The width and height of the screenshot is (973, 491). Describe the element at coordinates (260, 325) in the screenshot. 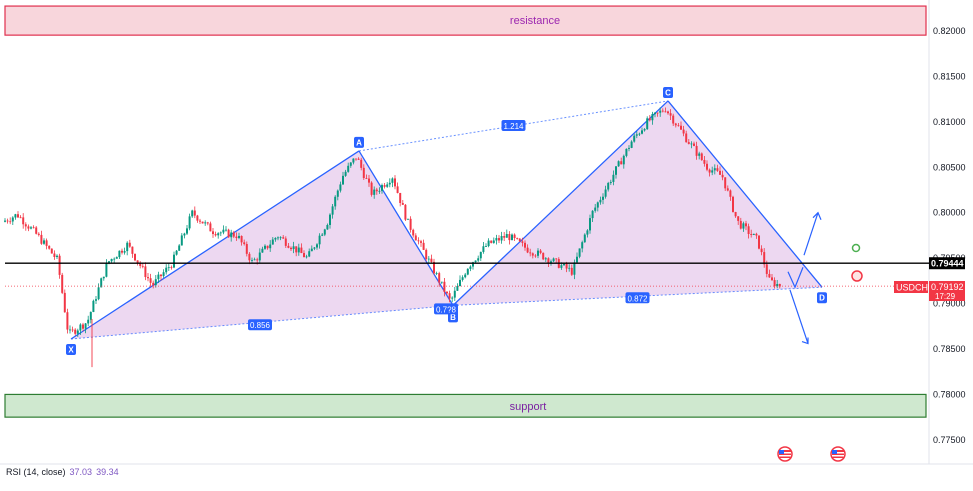

I see `ratio-label: 0.856` at that location.